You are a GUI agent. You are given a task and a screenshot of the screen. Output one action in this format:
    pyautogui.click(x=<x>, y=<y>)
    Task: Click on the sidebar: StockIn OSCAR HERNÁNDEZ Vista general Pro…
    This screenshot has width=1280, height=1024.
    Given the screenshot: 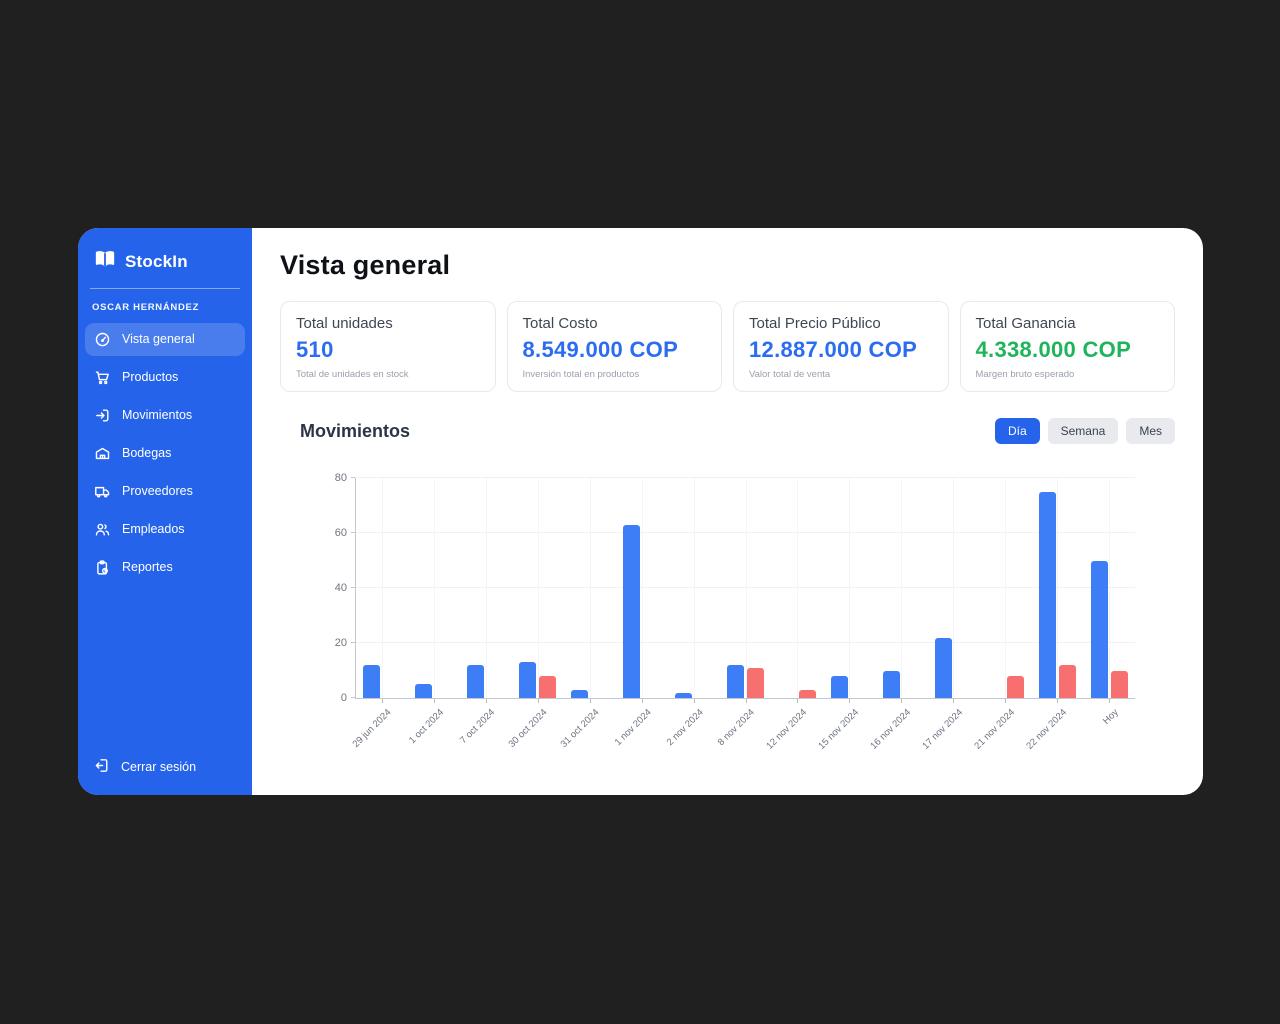 What is the action you would take?
    pyautogui.click(x=165, y=511)
    